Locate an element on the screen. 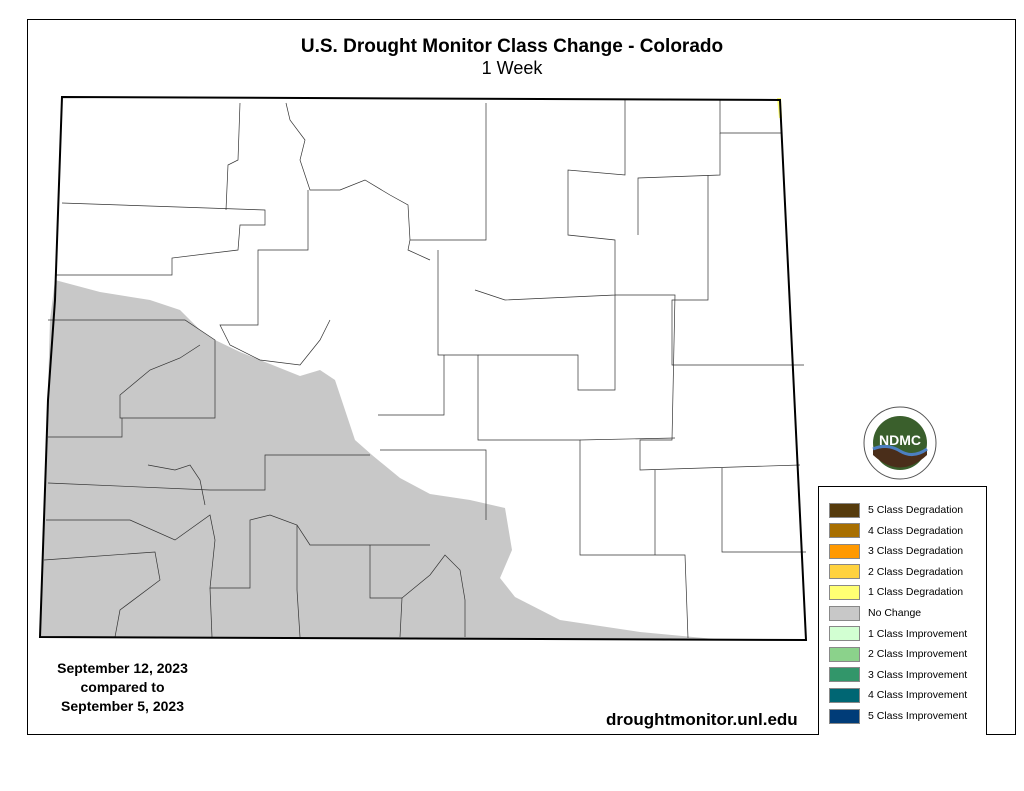  current-date: September 12, 2023 is located at coordinates (122, 668).